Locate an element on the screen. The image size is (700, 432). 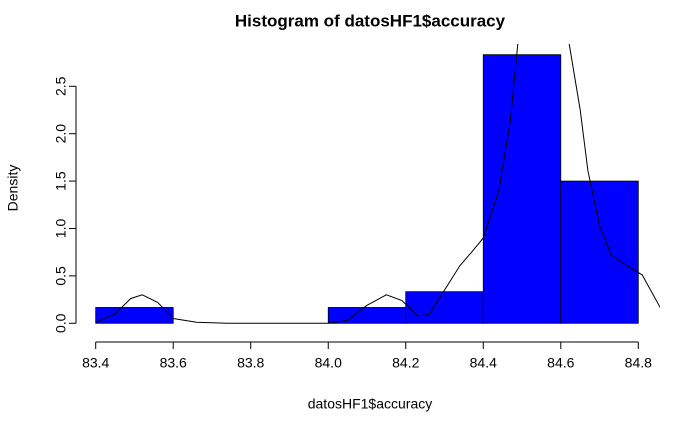
y-tick-label: 2.0 is located at coordinates (61, 134).